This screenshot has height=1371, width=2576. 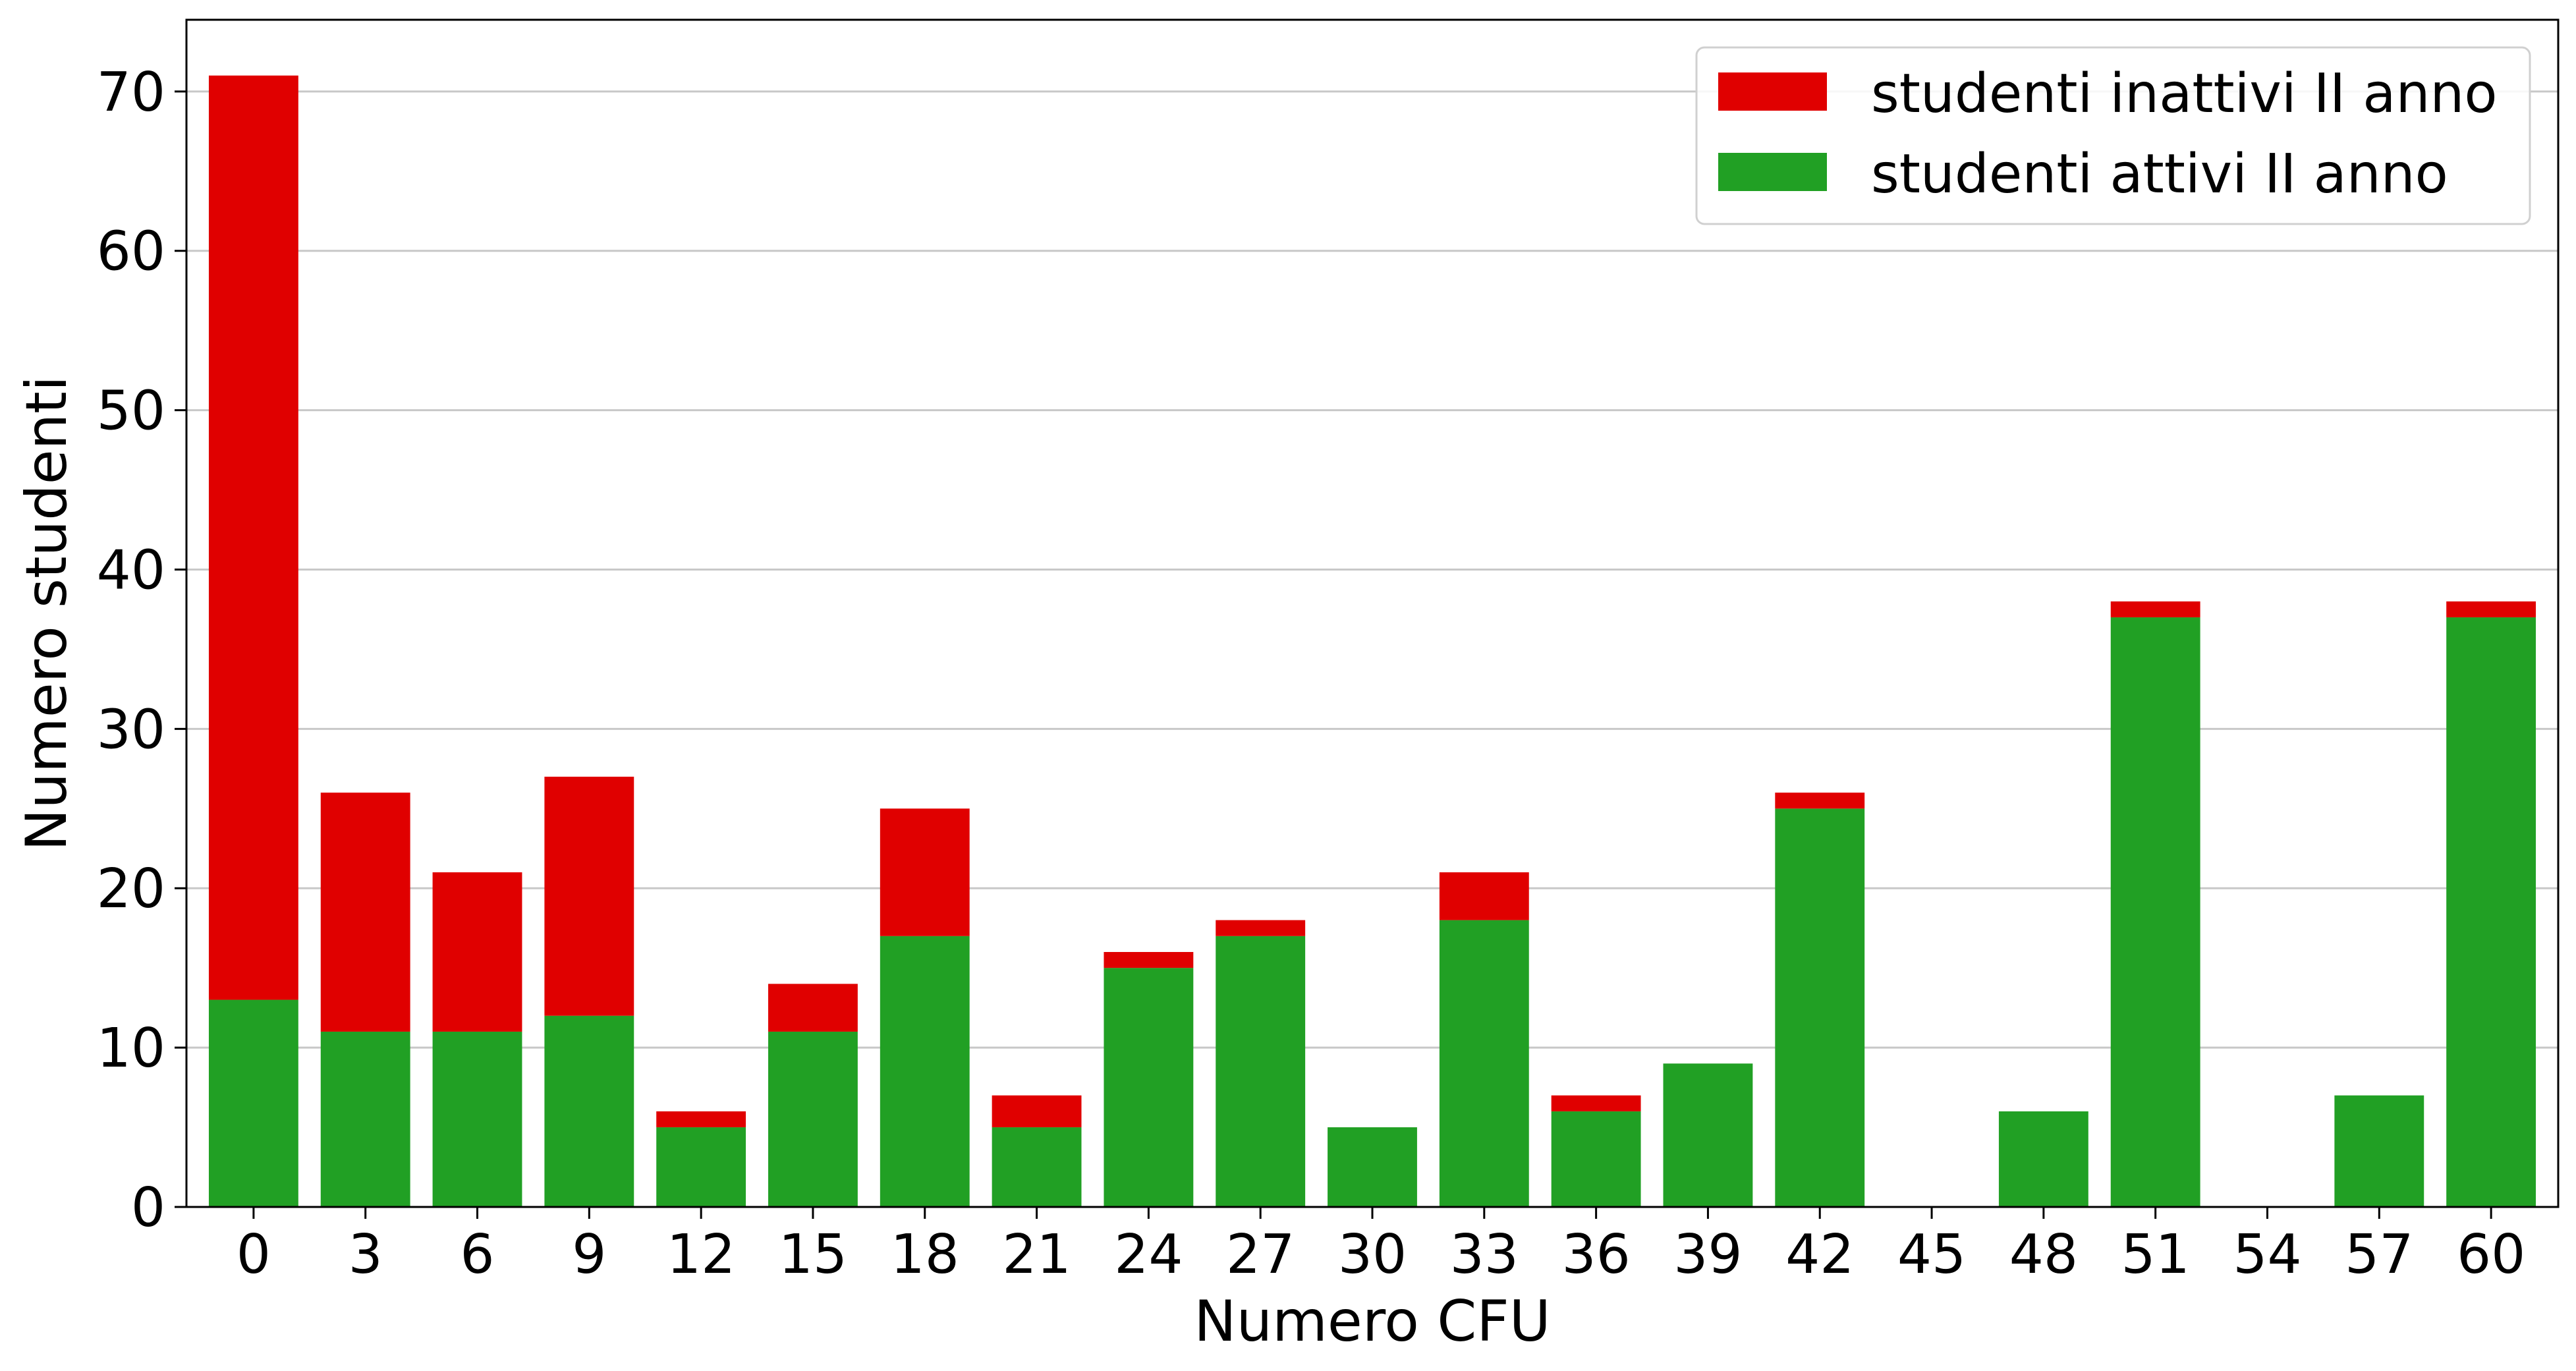 I want to click on x-axis-ticks: 0 3 6 9 12 15 18 21 24 27 30 33 36 39 42 45 48 51 54 57 60, so click(x=1381, y=1247).